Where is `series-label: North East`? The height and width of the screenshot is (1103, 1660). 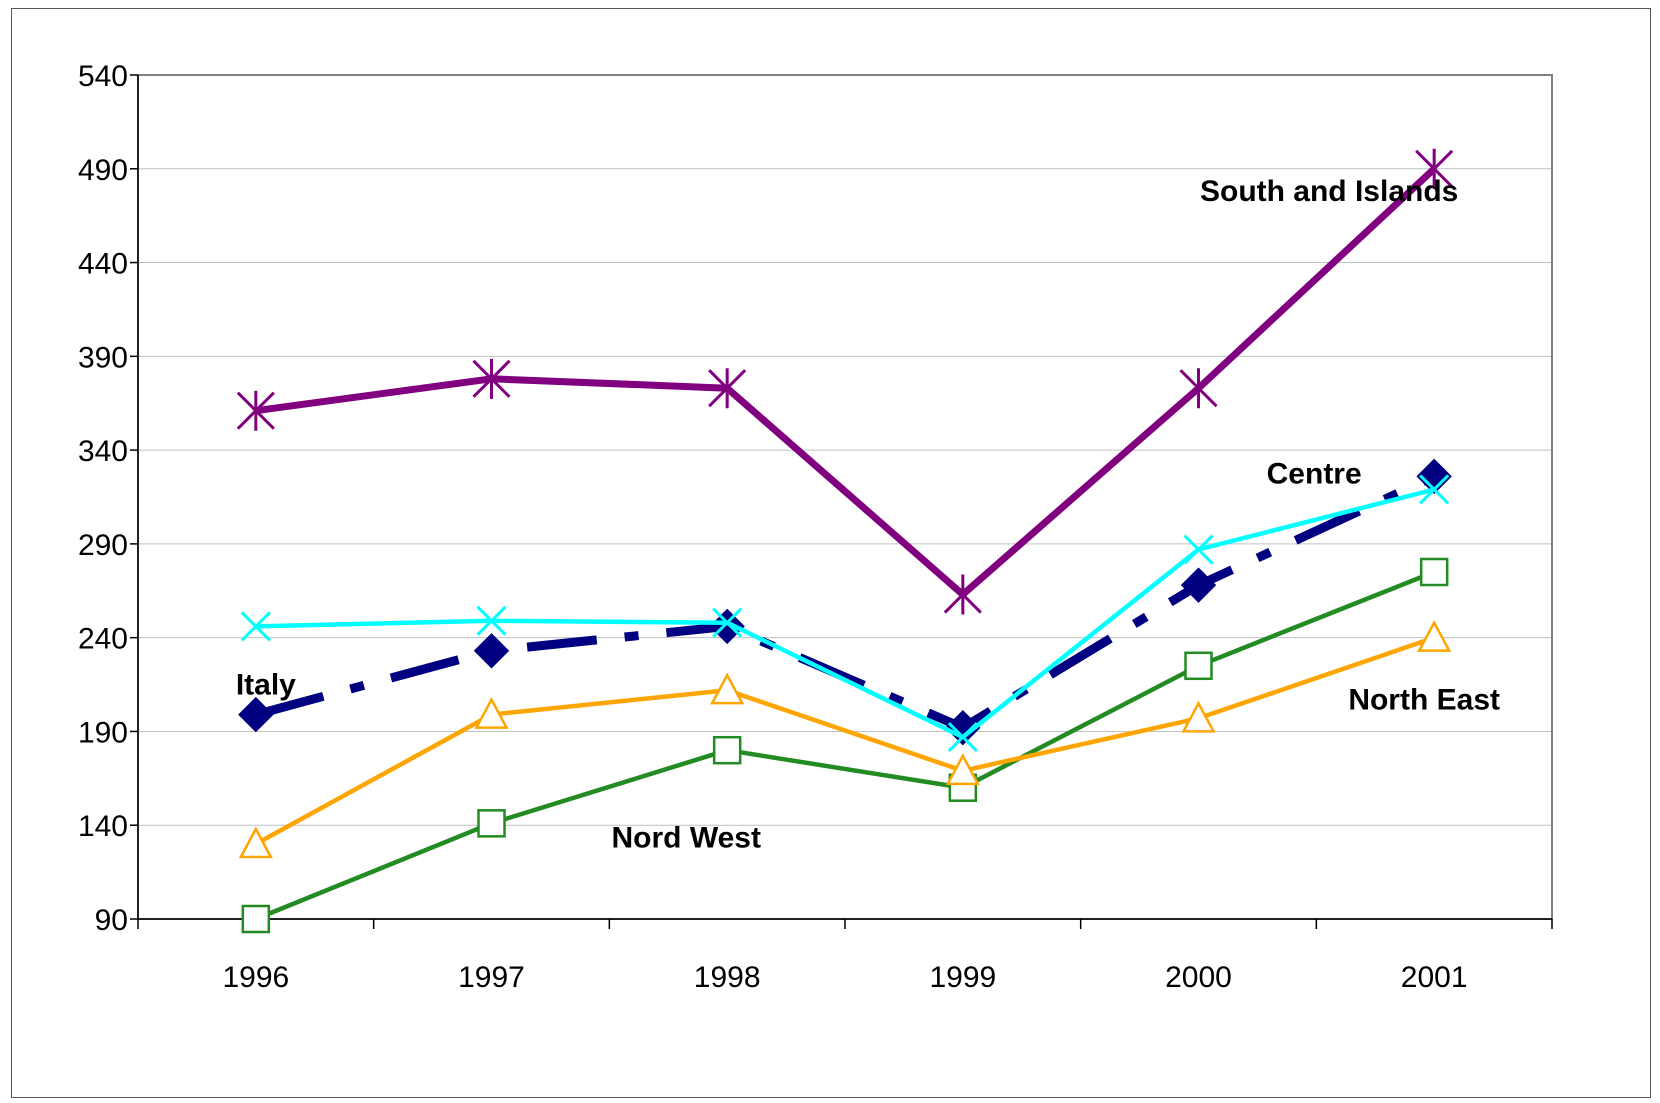 series-label: North East is located at coordinates (1424, 700).